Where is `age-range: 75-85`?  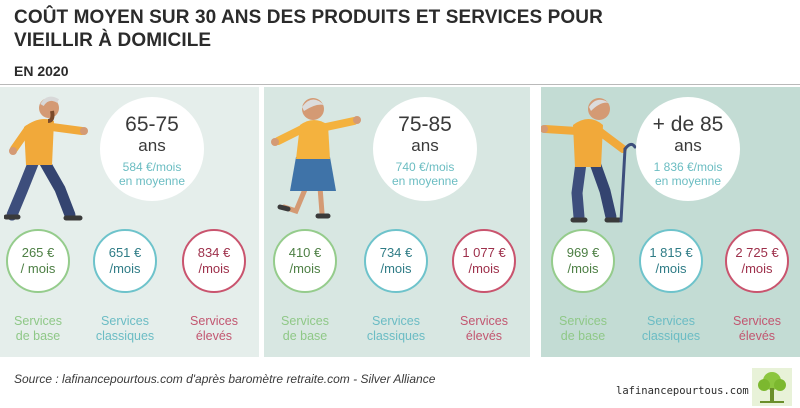 age-range: 75-85 is located at coordinates (425, 124).